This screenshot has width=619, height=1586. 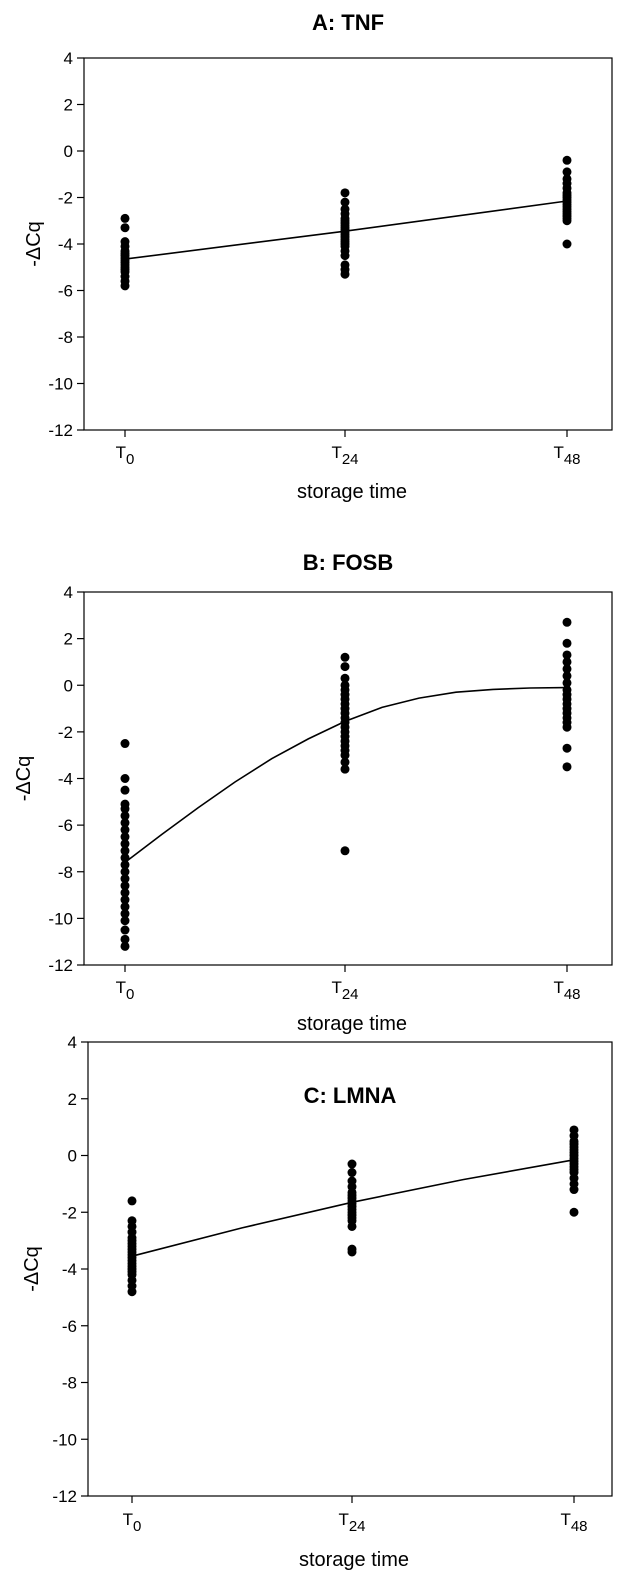 I want to click on y-tick-label: -6, so click(x=69, y=1326).